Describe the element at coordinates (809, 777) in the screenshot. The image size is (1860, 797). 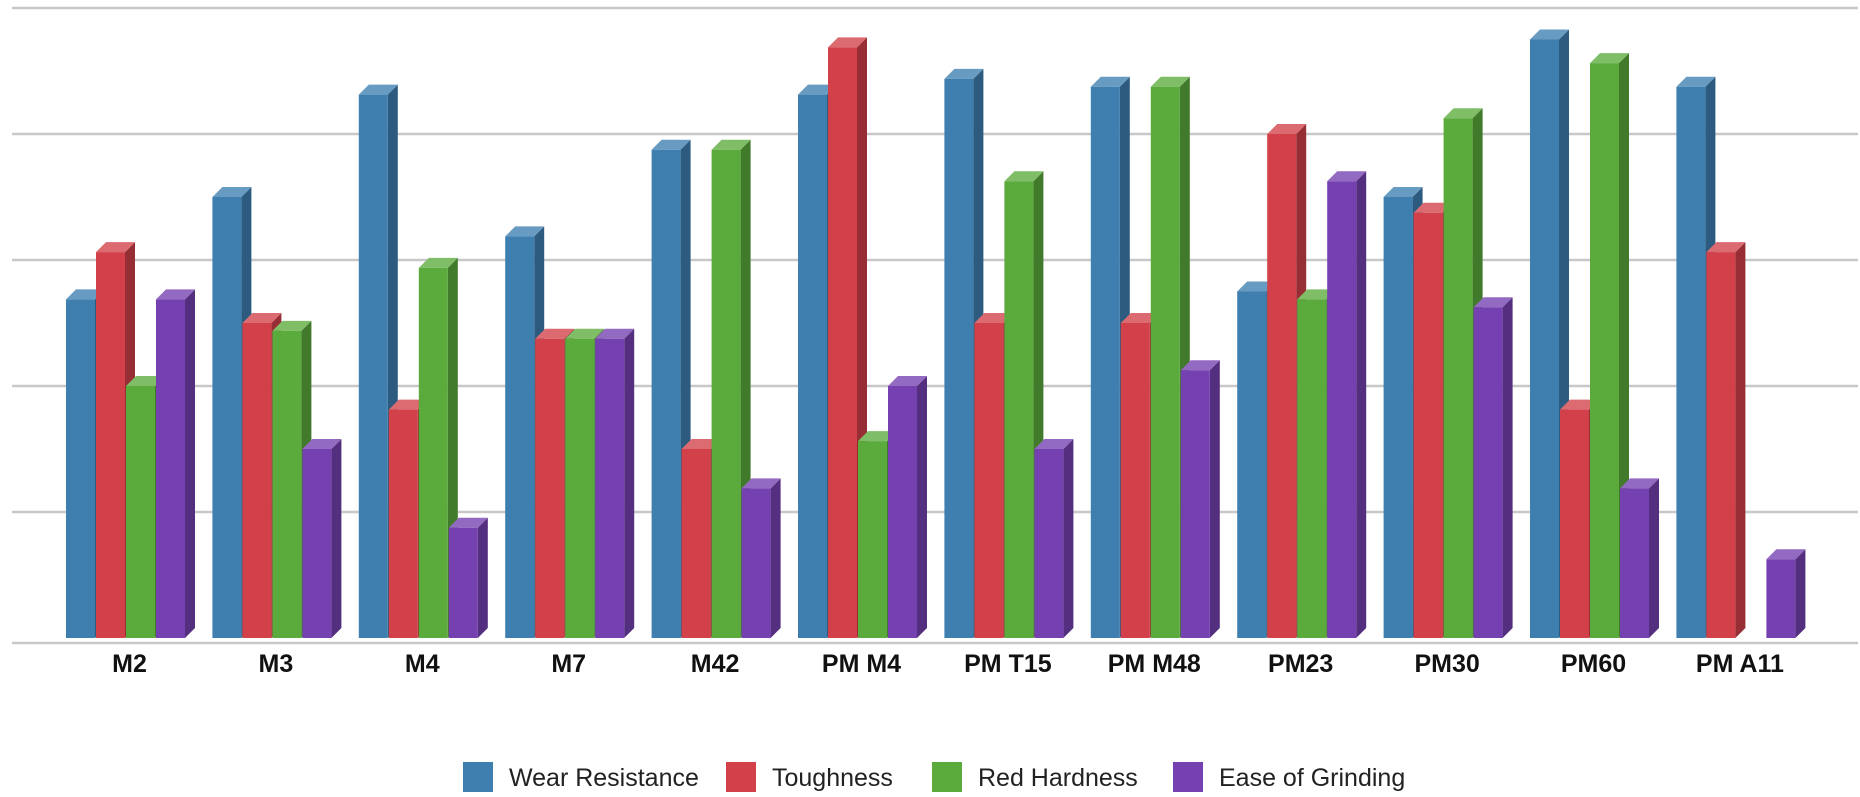
I see `legend-item: Toughness` at that location.